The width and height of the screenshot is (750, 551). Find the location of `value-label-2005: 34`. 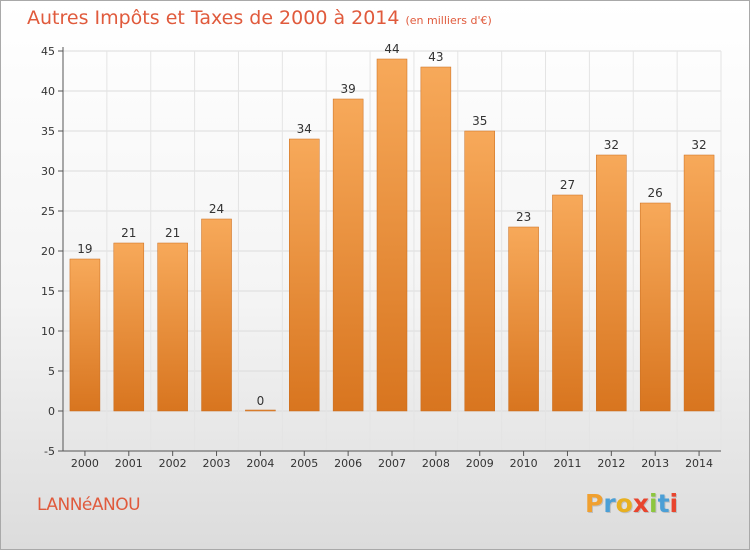

value-label-2005: 34 is located at coordinates (304, 129).